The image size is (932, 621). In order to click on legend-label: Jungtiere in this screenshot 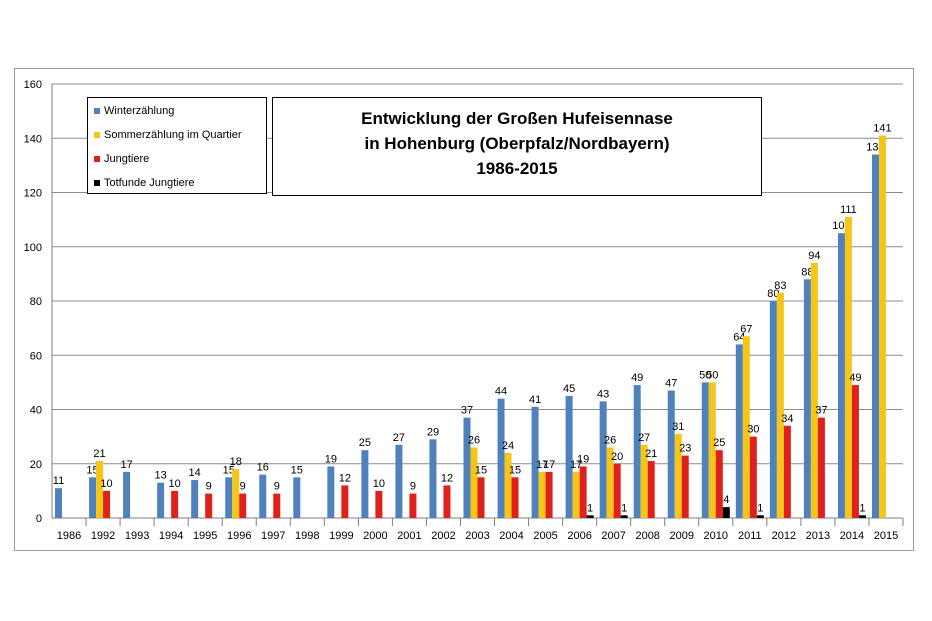, I will do `click(127, 159)`.